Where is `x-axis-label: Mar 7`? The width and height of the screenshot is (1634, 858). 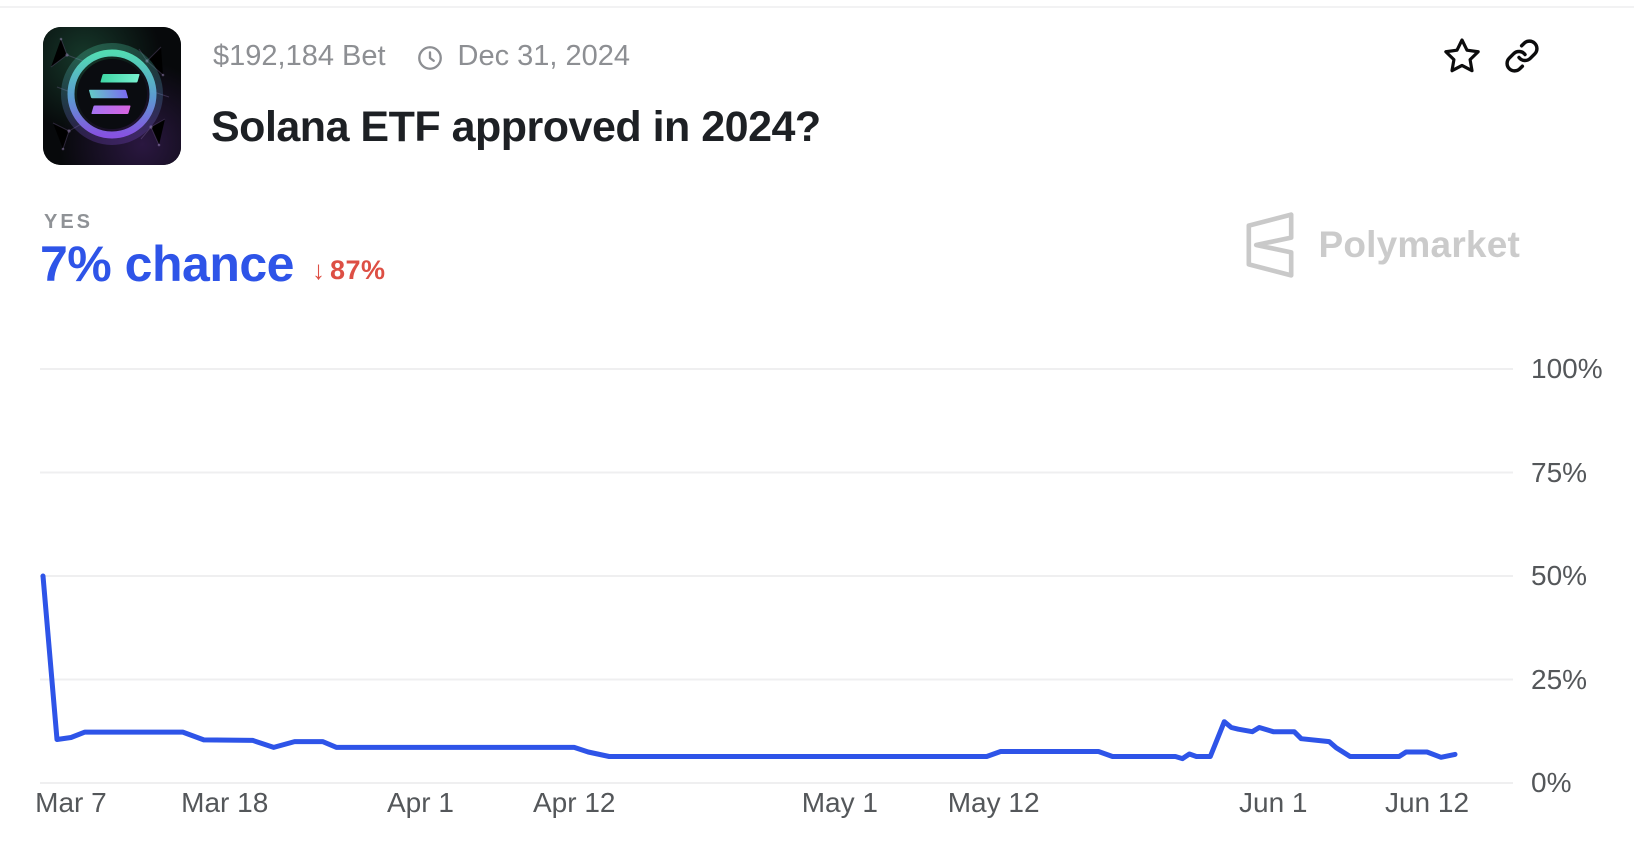
x-axis-label: Mar 7 is located at coordinates (71, 802).